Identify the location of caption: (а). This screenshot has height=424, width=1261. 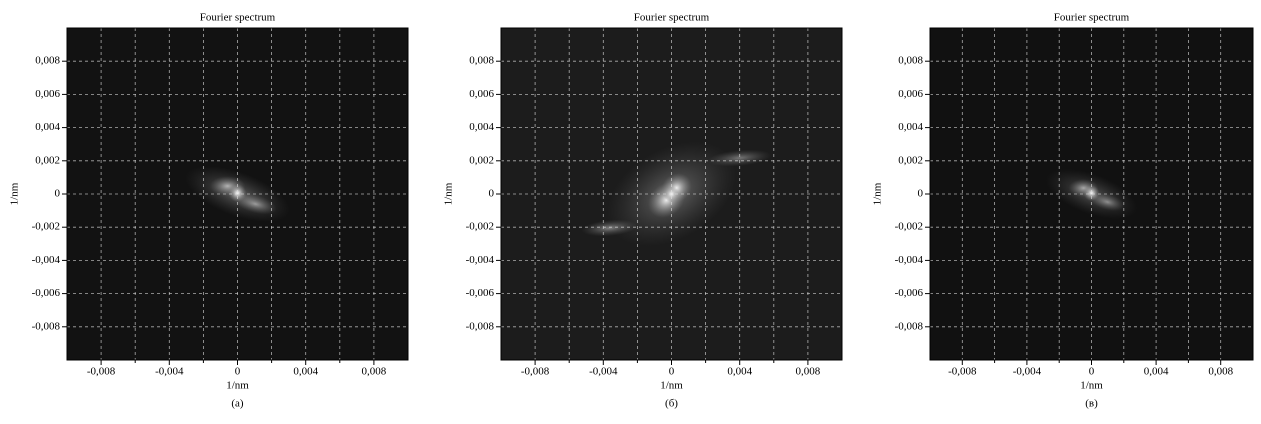
(237, 404).